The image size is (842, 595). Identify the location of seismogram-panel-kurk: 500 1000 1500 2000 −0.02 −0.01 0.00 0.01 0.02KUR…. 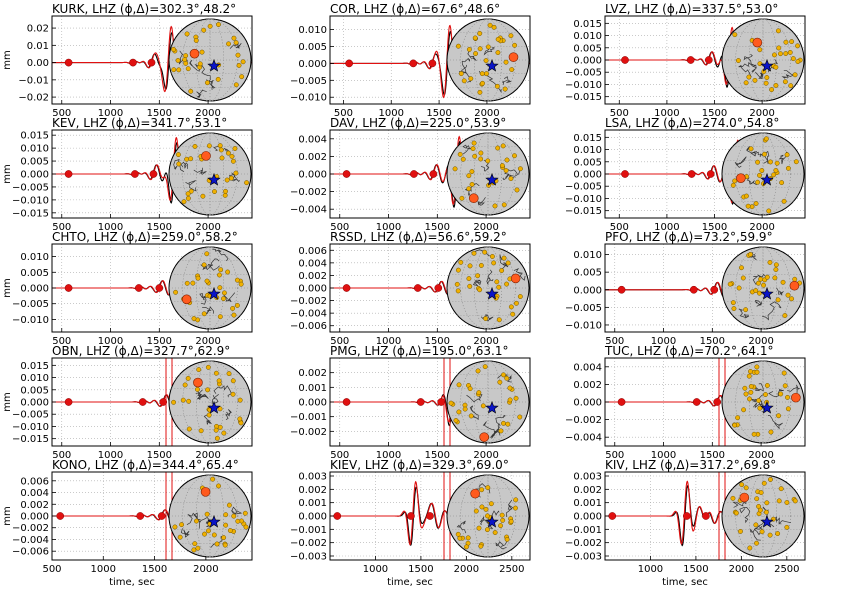
(127, 60).